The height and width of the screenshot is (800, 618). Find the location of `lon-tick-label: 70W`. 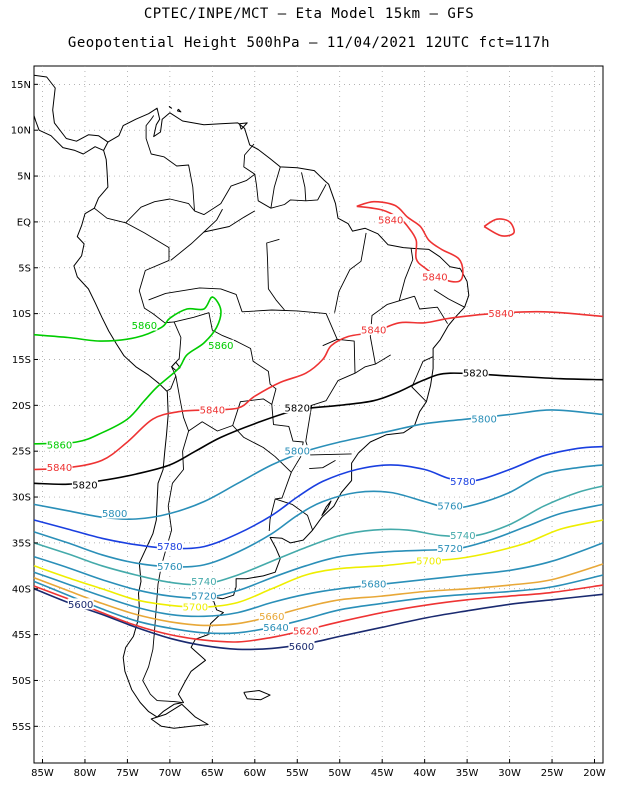

lon-tick-label: 70W is located at coordinates (170, 773).